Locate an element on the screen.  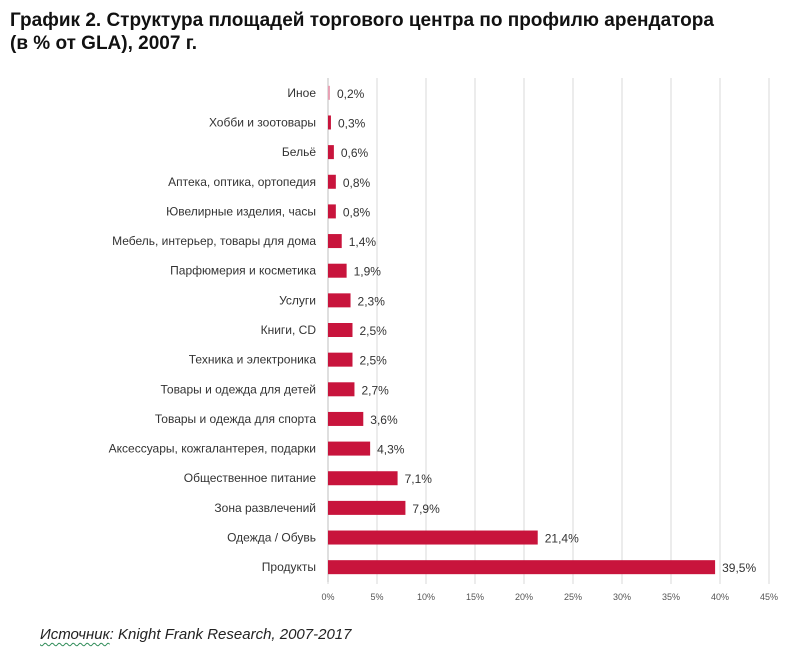
data-label: 21,4% is located at coordinates (562, 539).